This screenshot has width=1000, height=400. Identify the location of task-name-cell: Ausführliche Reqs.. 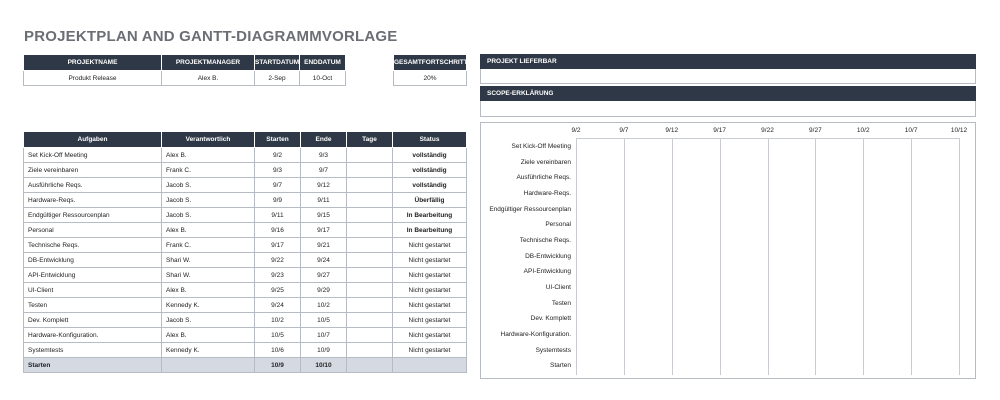
(92, 185).